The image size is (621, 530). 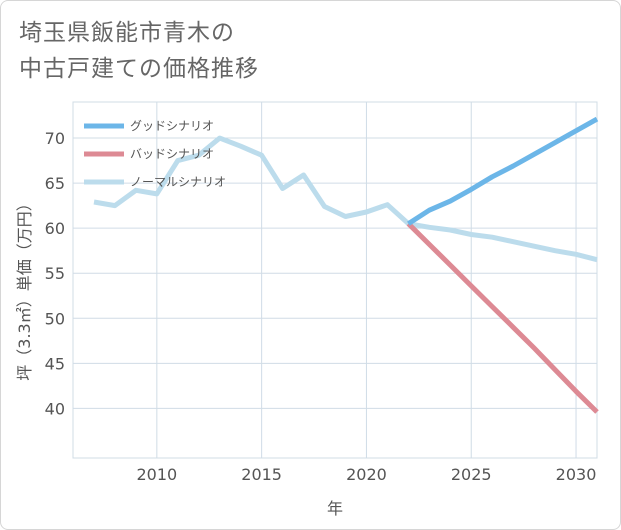 What do you see at coordinates (172, 154) in the screenshot?
I see `legend-label-bad: バッドシナリオ` at bounding box center [172, 154].